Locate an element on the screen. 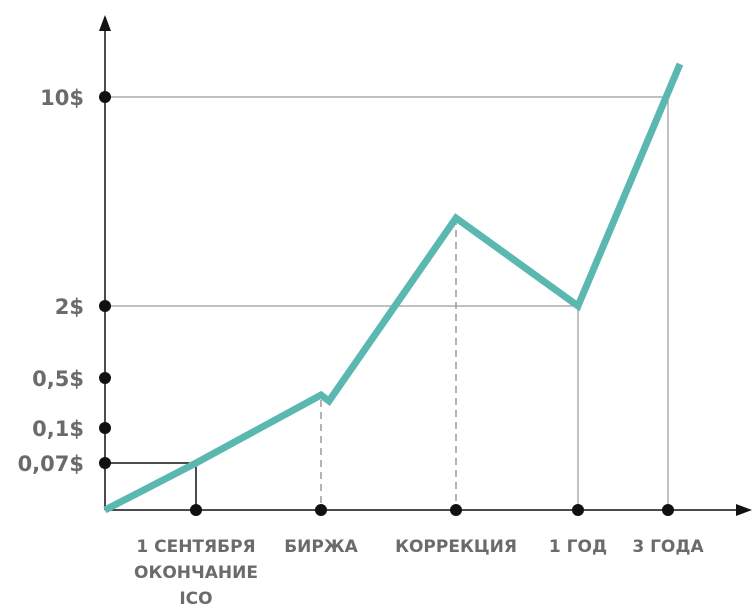  x-category-label-line: 3 ГОДА is located at coordinates (668, 547).